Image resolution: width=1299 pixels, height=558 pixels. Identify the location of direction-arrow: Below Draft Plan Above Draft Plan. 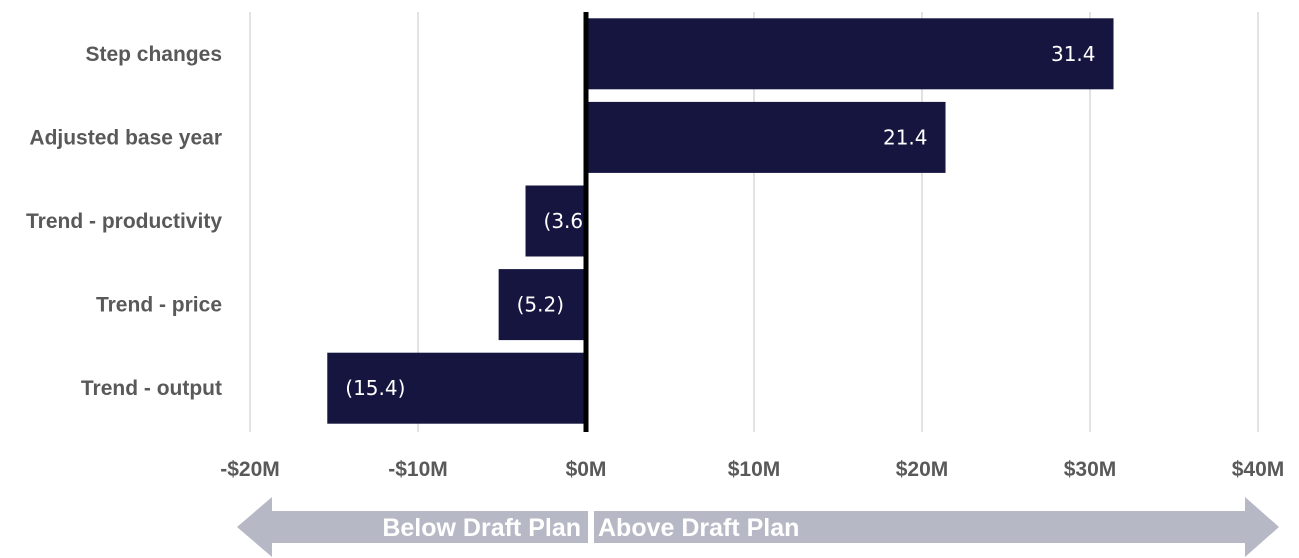
(758, 527).